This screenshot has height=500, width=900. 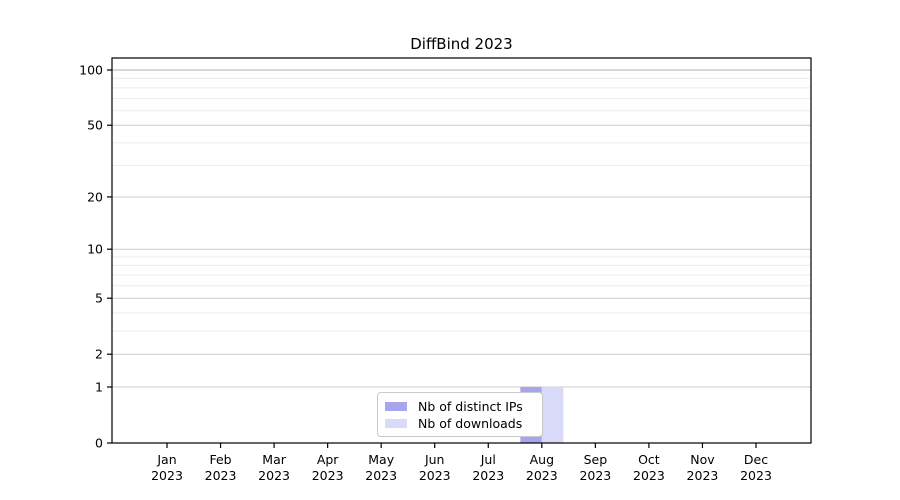 I want to click on y-tick-label: 2, so click(x=99, y=354).